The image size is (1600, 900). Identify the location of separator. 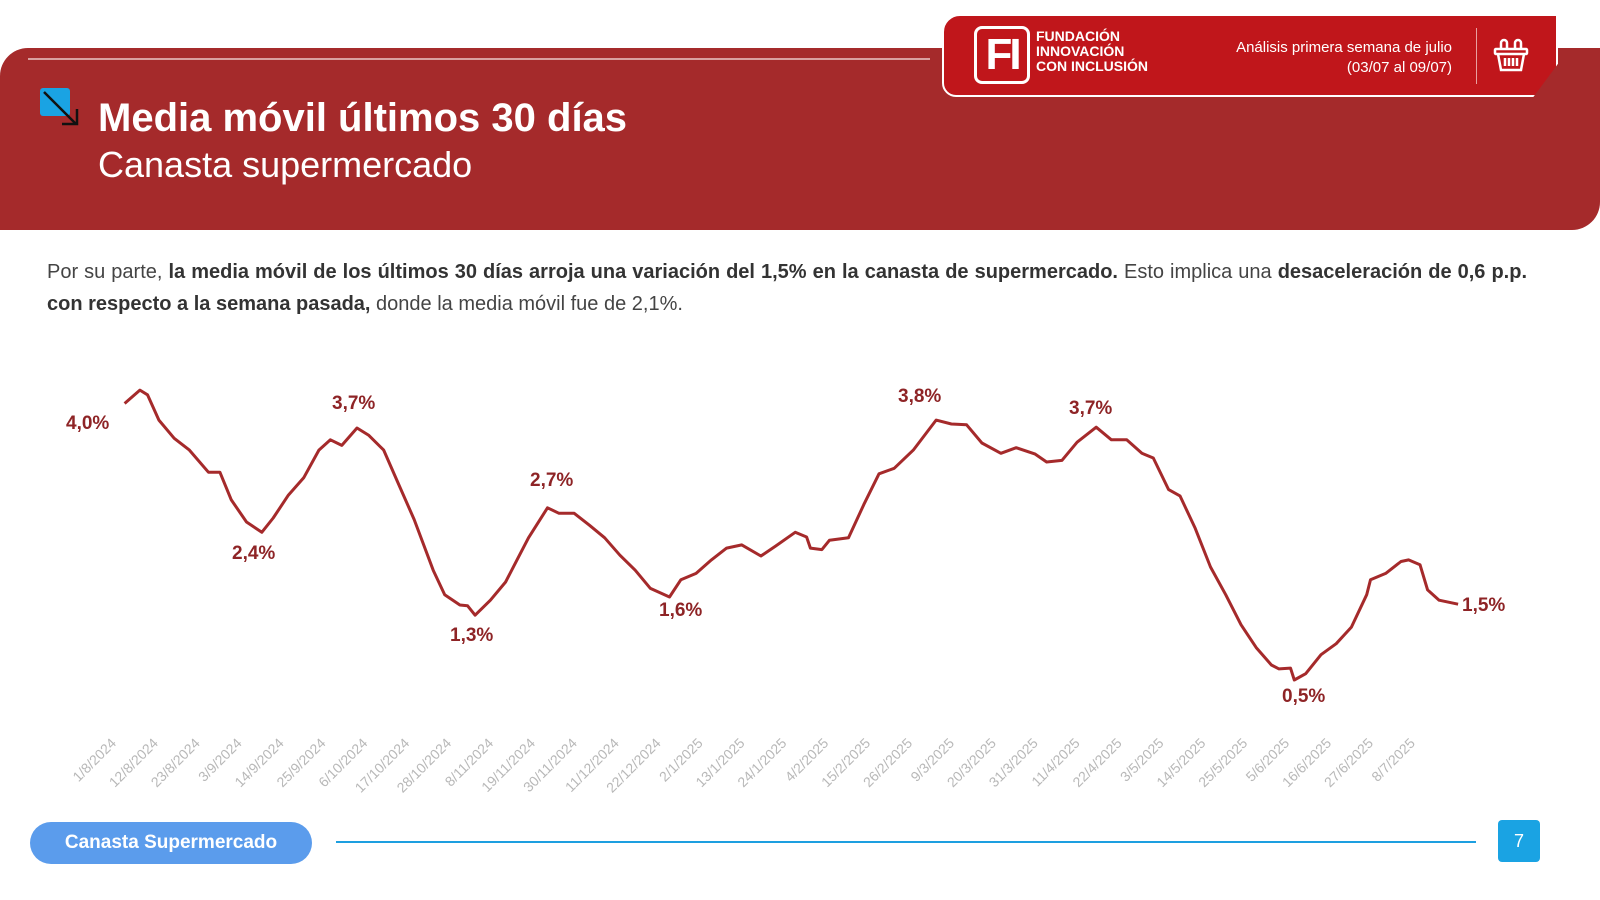
(1476, 56).